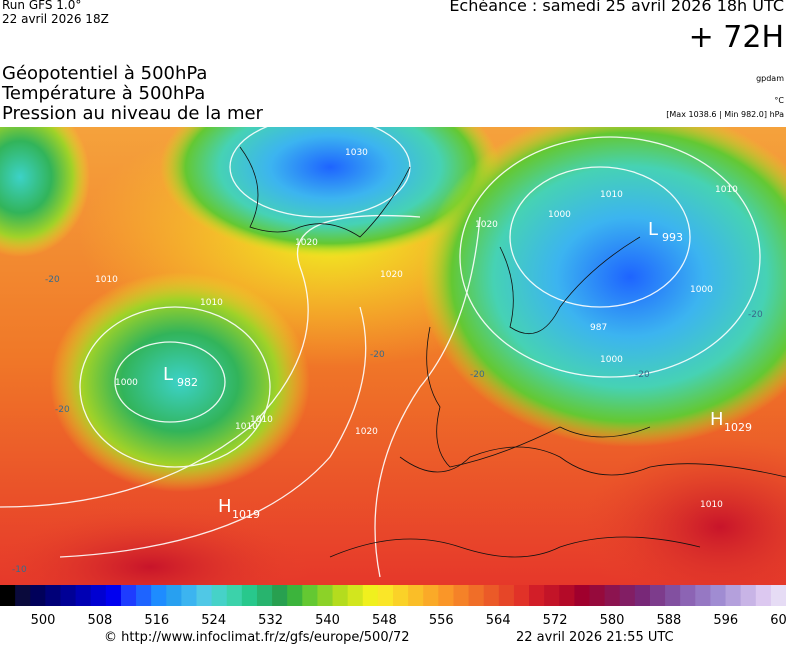  I want to click on colorbar-label: 604, so click(778, 620).